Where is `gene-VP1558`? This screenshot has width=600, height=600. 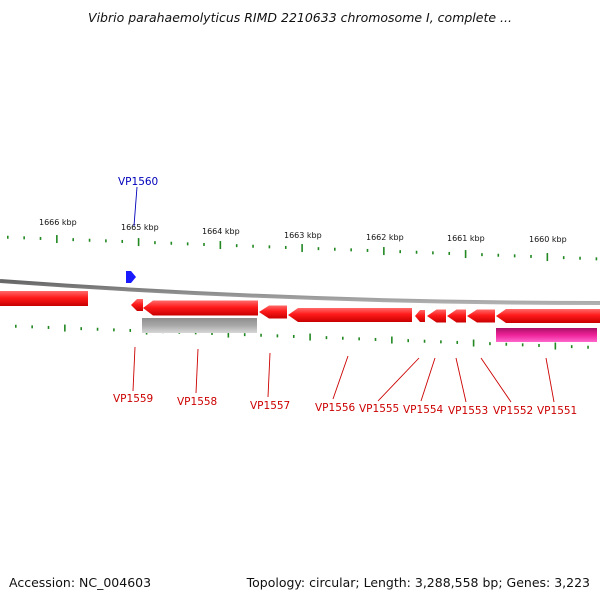
gene-VP1558 is located at coordinates (200, 308).